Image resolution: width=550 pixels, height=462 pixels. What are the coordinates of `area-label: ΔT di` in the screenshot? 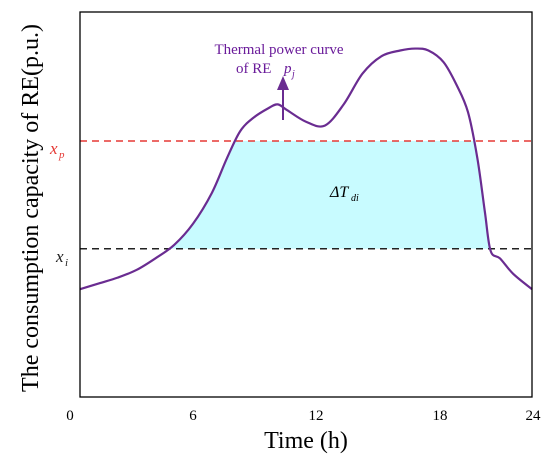 It's located at (344, 194).